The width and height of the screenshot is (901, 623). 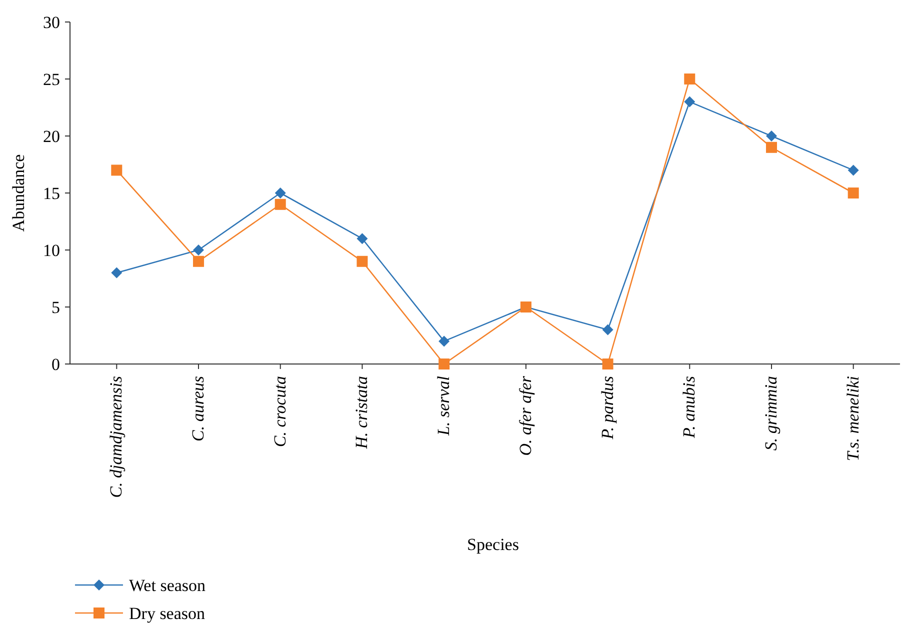 What do you see at coordinates (51, 79) in the screenshot?
I see `y-tick-label: 25` at bounding box center [51, 79].